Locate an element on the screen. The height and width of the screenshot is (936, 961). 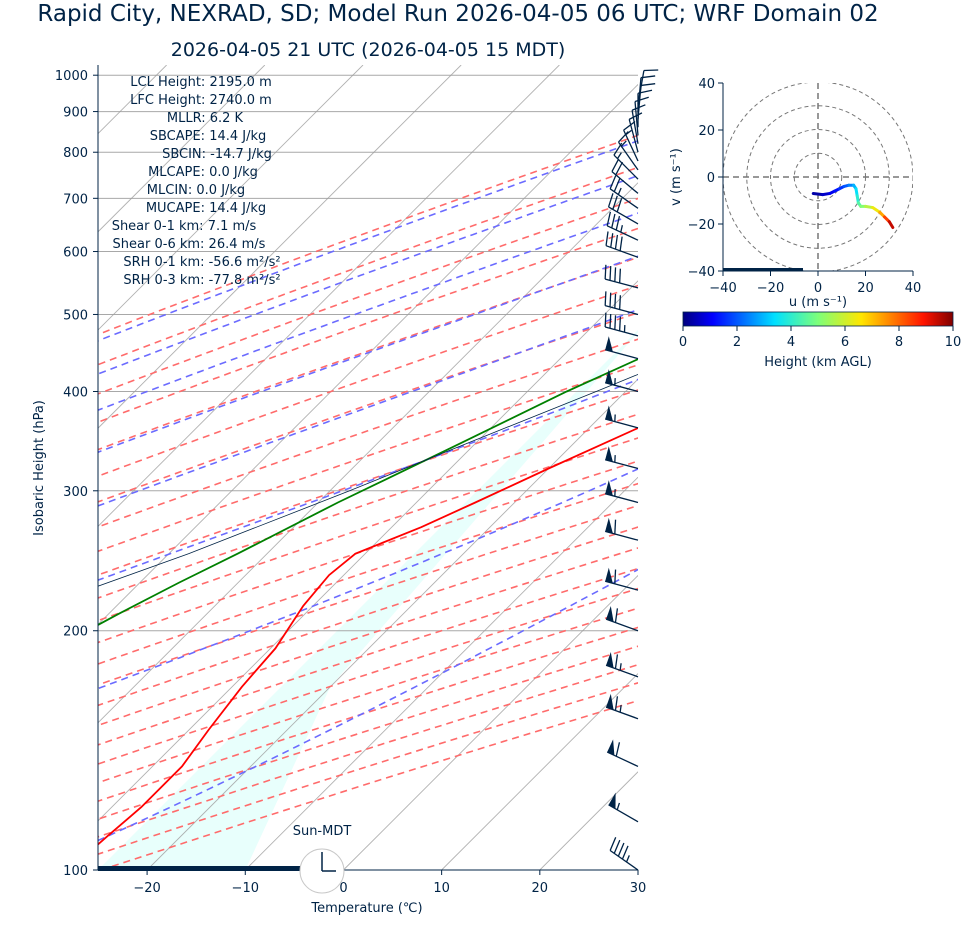
skewt-x-axis-label: Temperature (℃) is located at coordinates (366, 908).